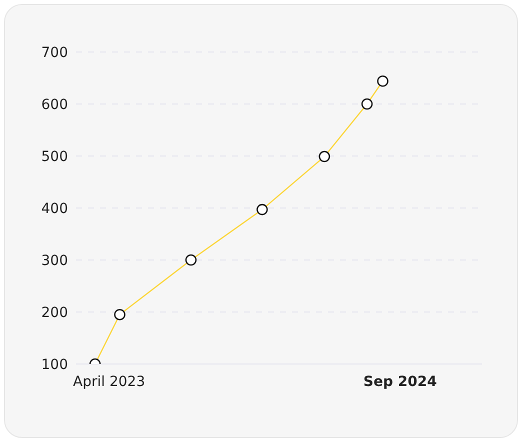  I want to click on y-tick-label: 100, so click(54, 364).